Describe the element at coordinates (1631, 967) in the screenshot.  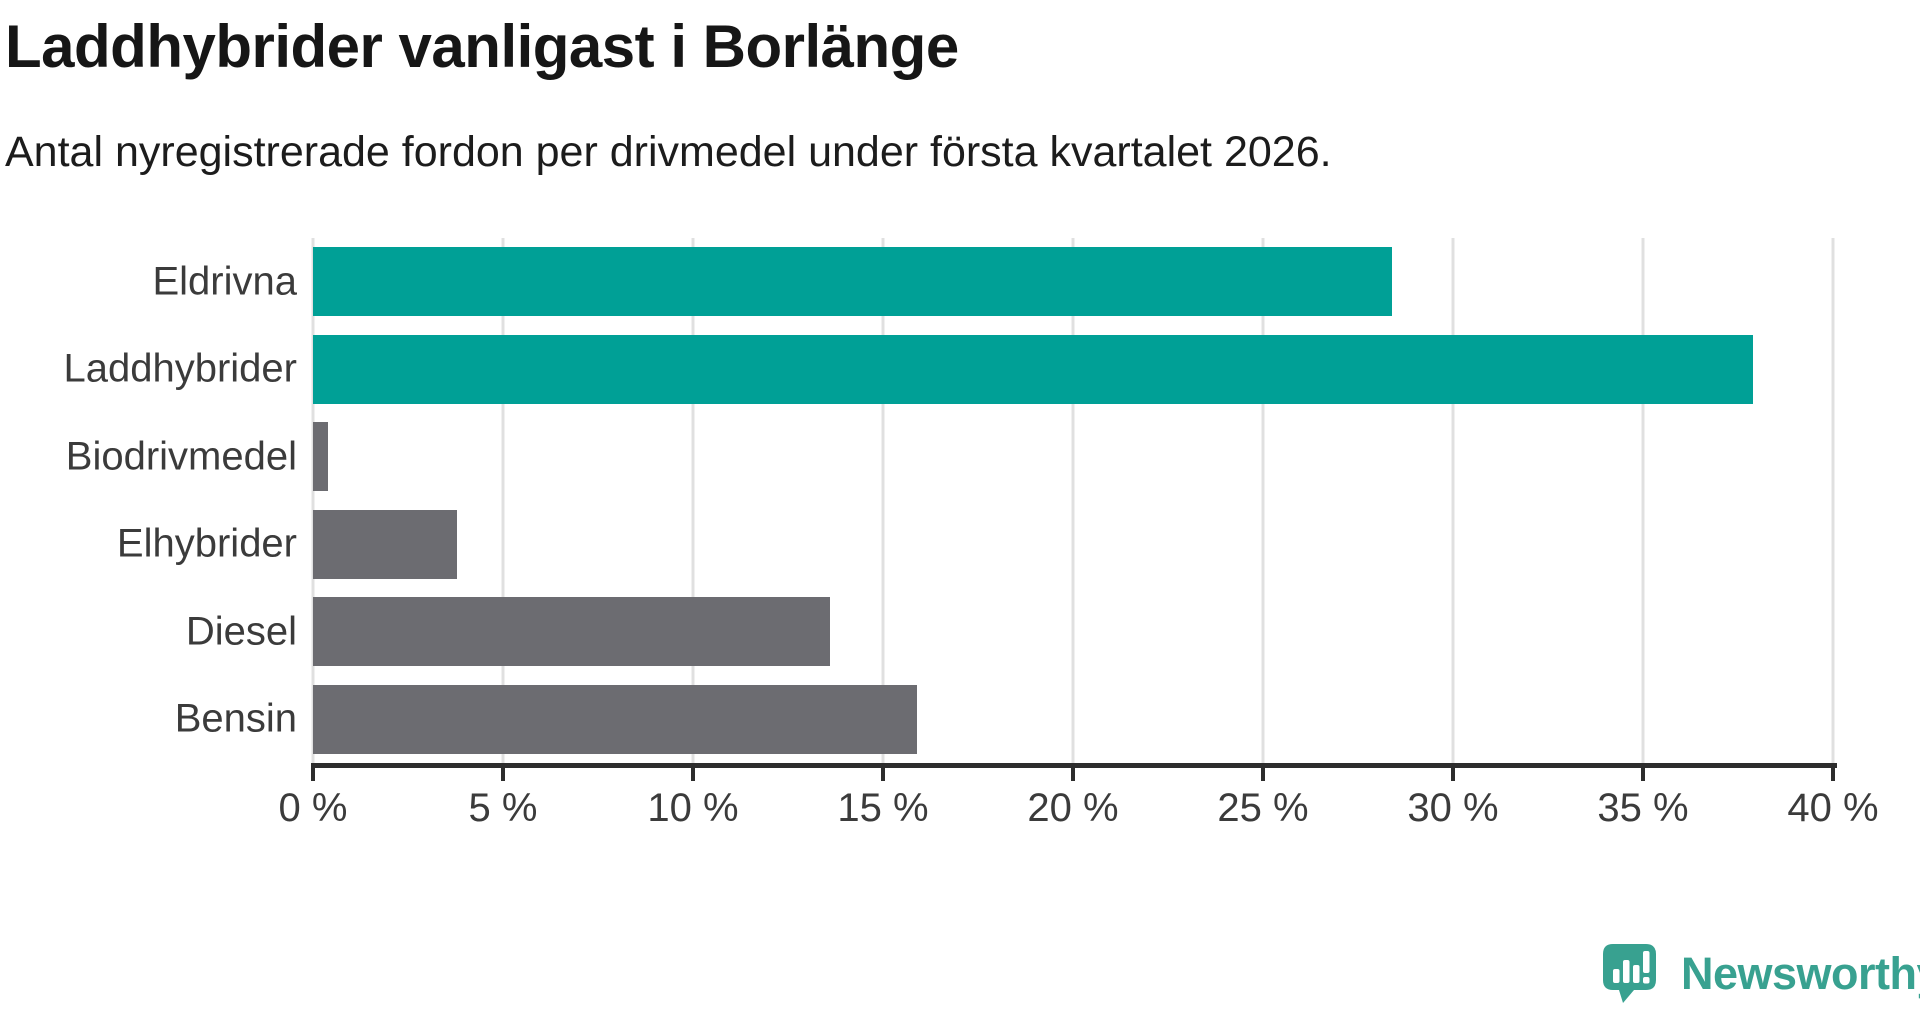
I see `logo-chart-bars` at that location.